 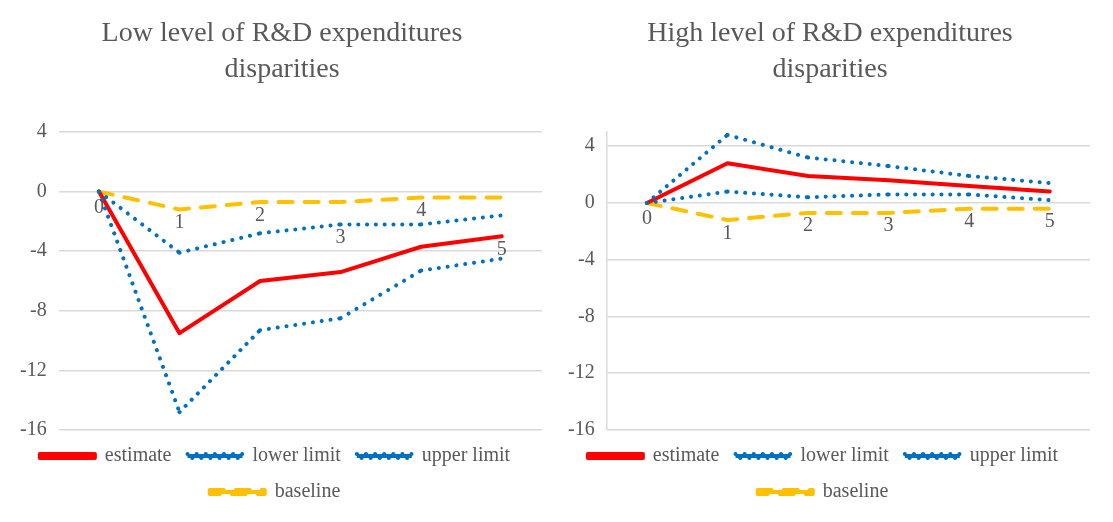 I want to click on y-tick-label: 0, so click(x=41, y=189).